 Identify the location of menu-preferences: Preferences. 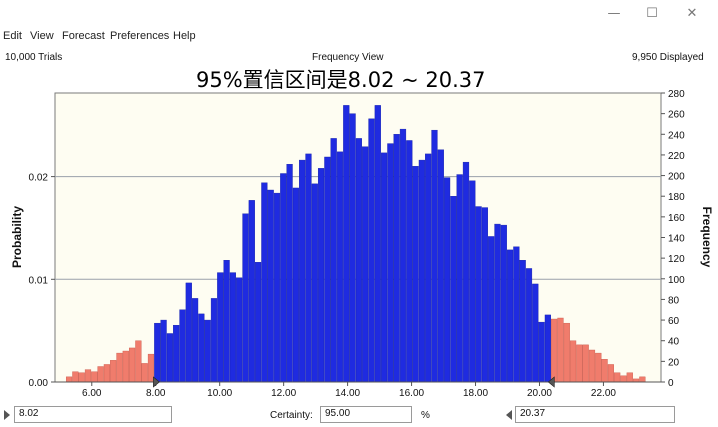
(140, 36).